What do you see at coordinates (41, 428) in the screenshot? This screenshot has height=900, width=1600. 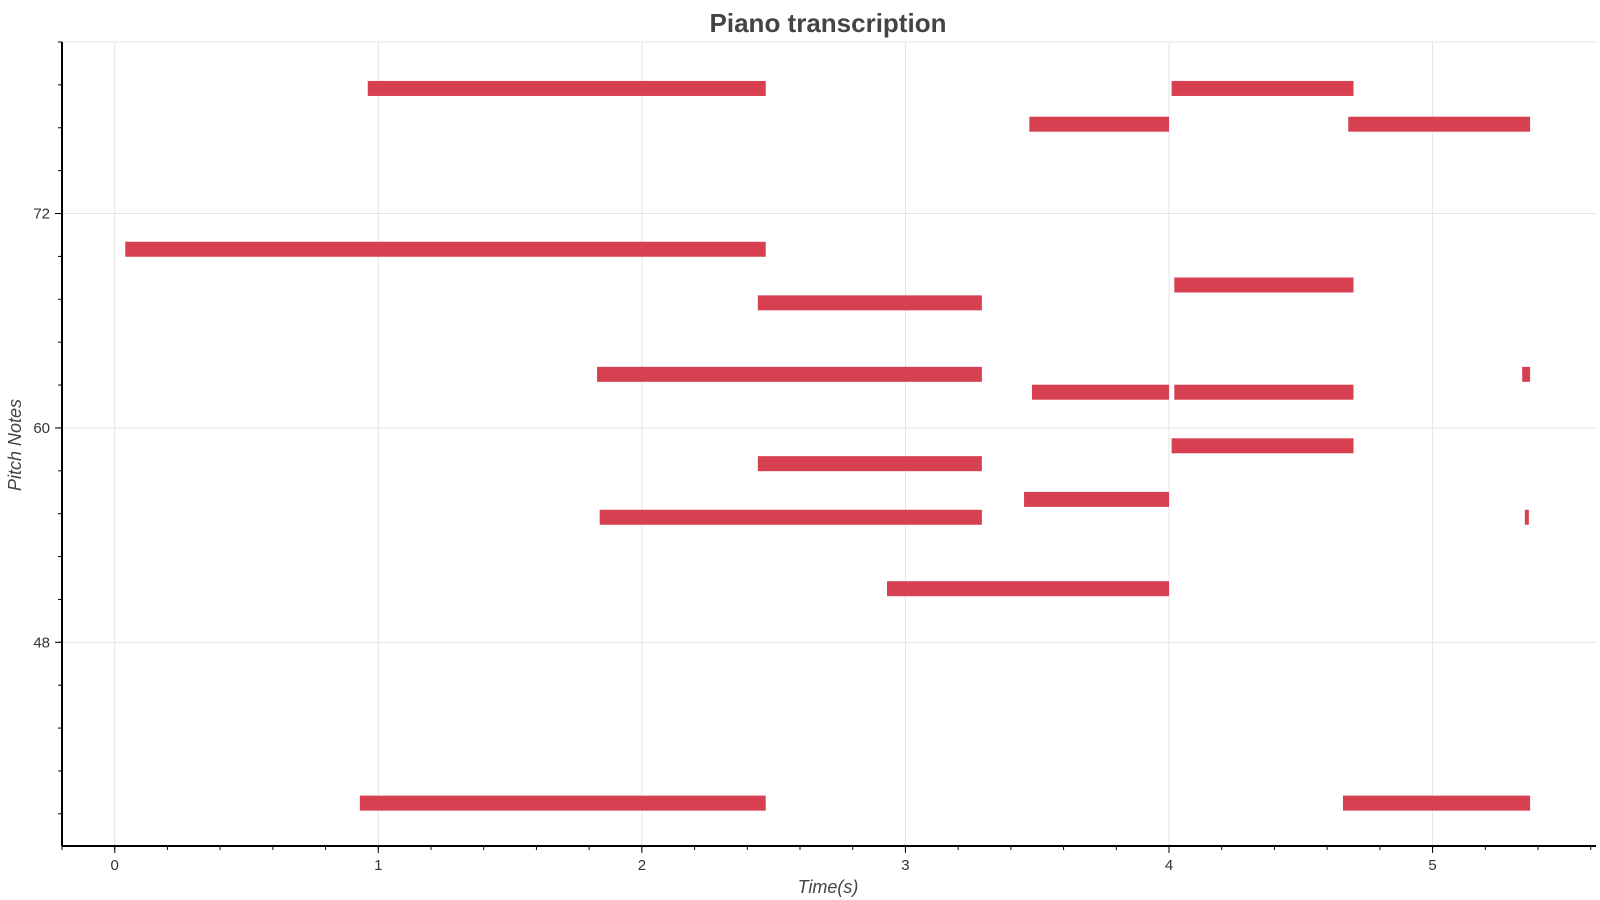 I see `y-tick-label: 60` at bounding box center [41, 428].